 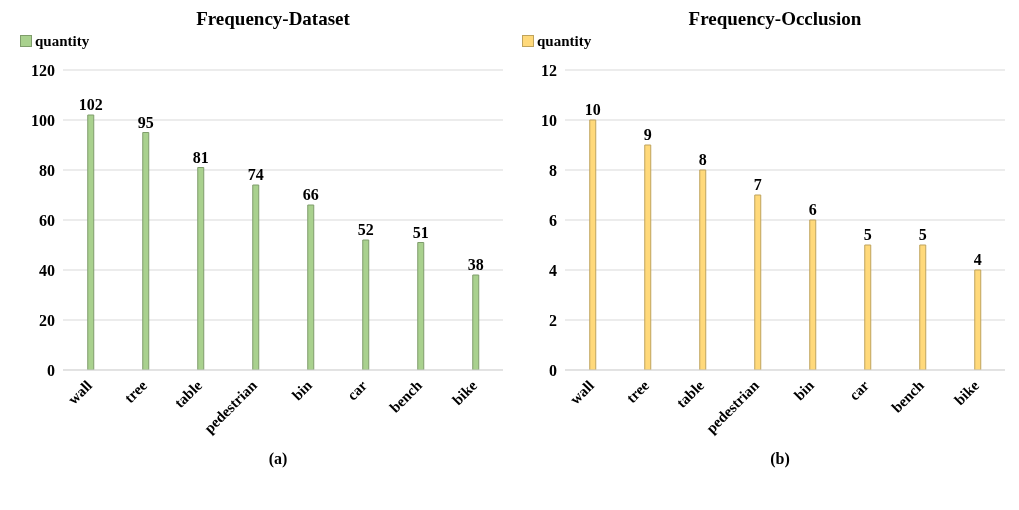 I want to click on y-tick-label: 80, so click(x=47, y=170).